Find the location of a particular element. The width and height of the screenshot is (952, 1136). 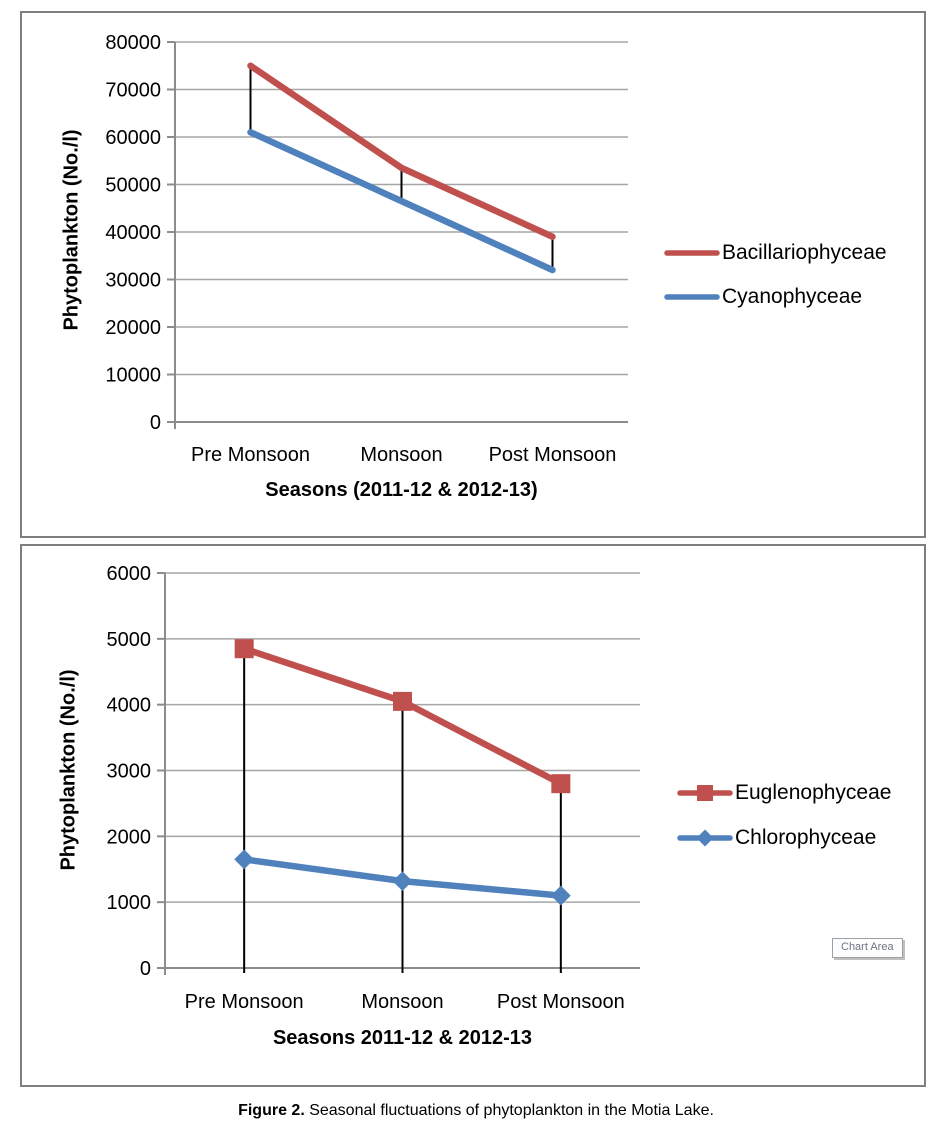

legend-item: Cyanophyceae is located at coordinates (775, 297).